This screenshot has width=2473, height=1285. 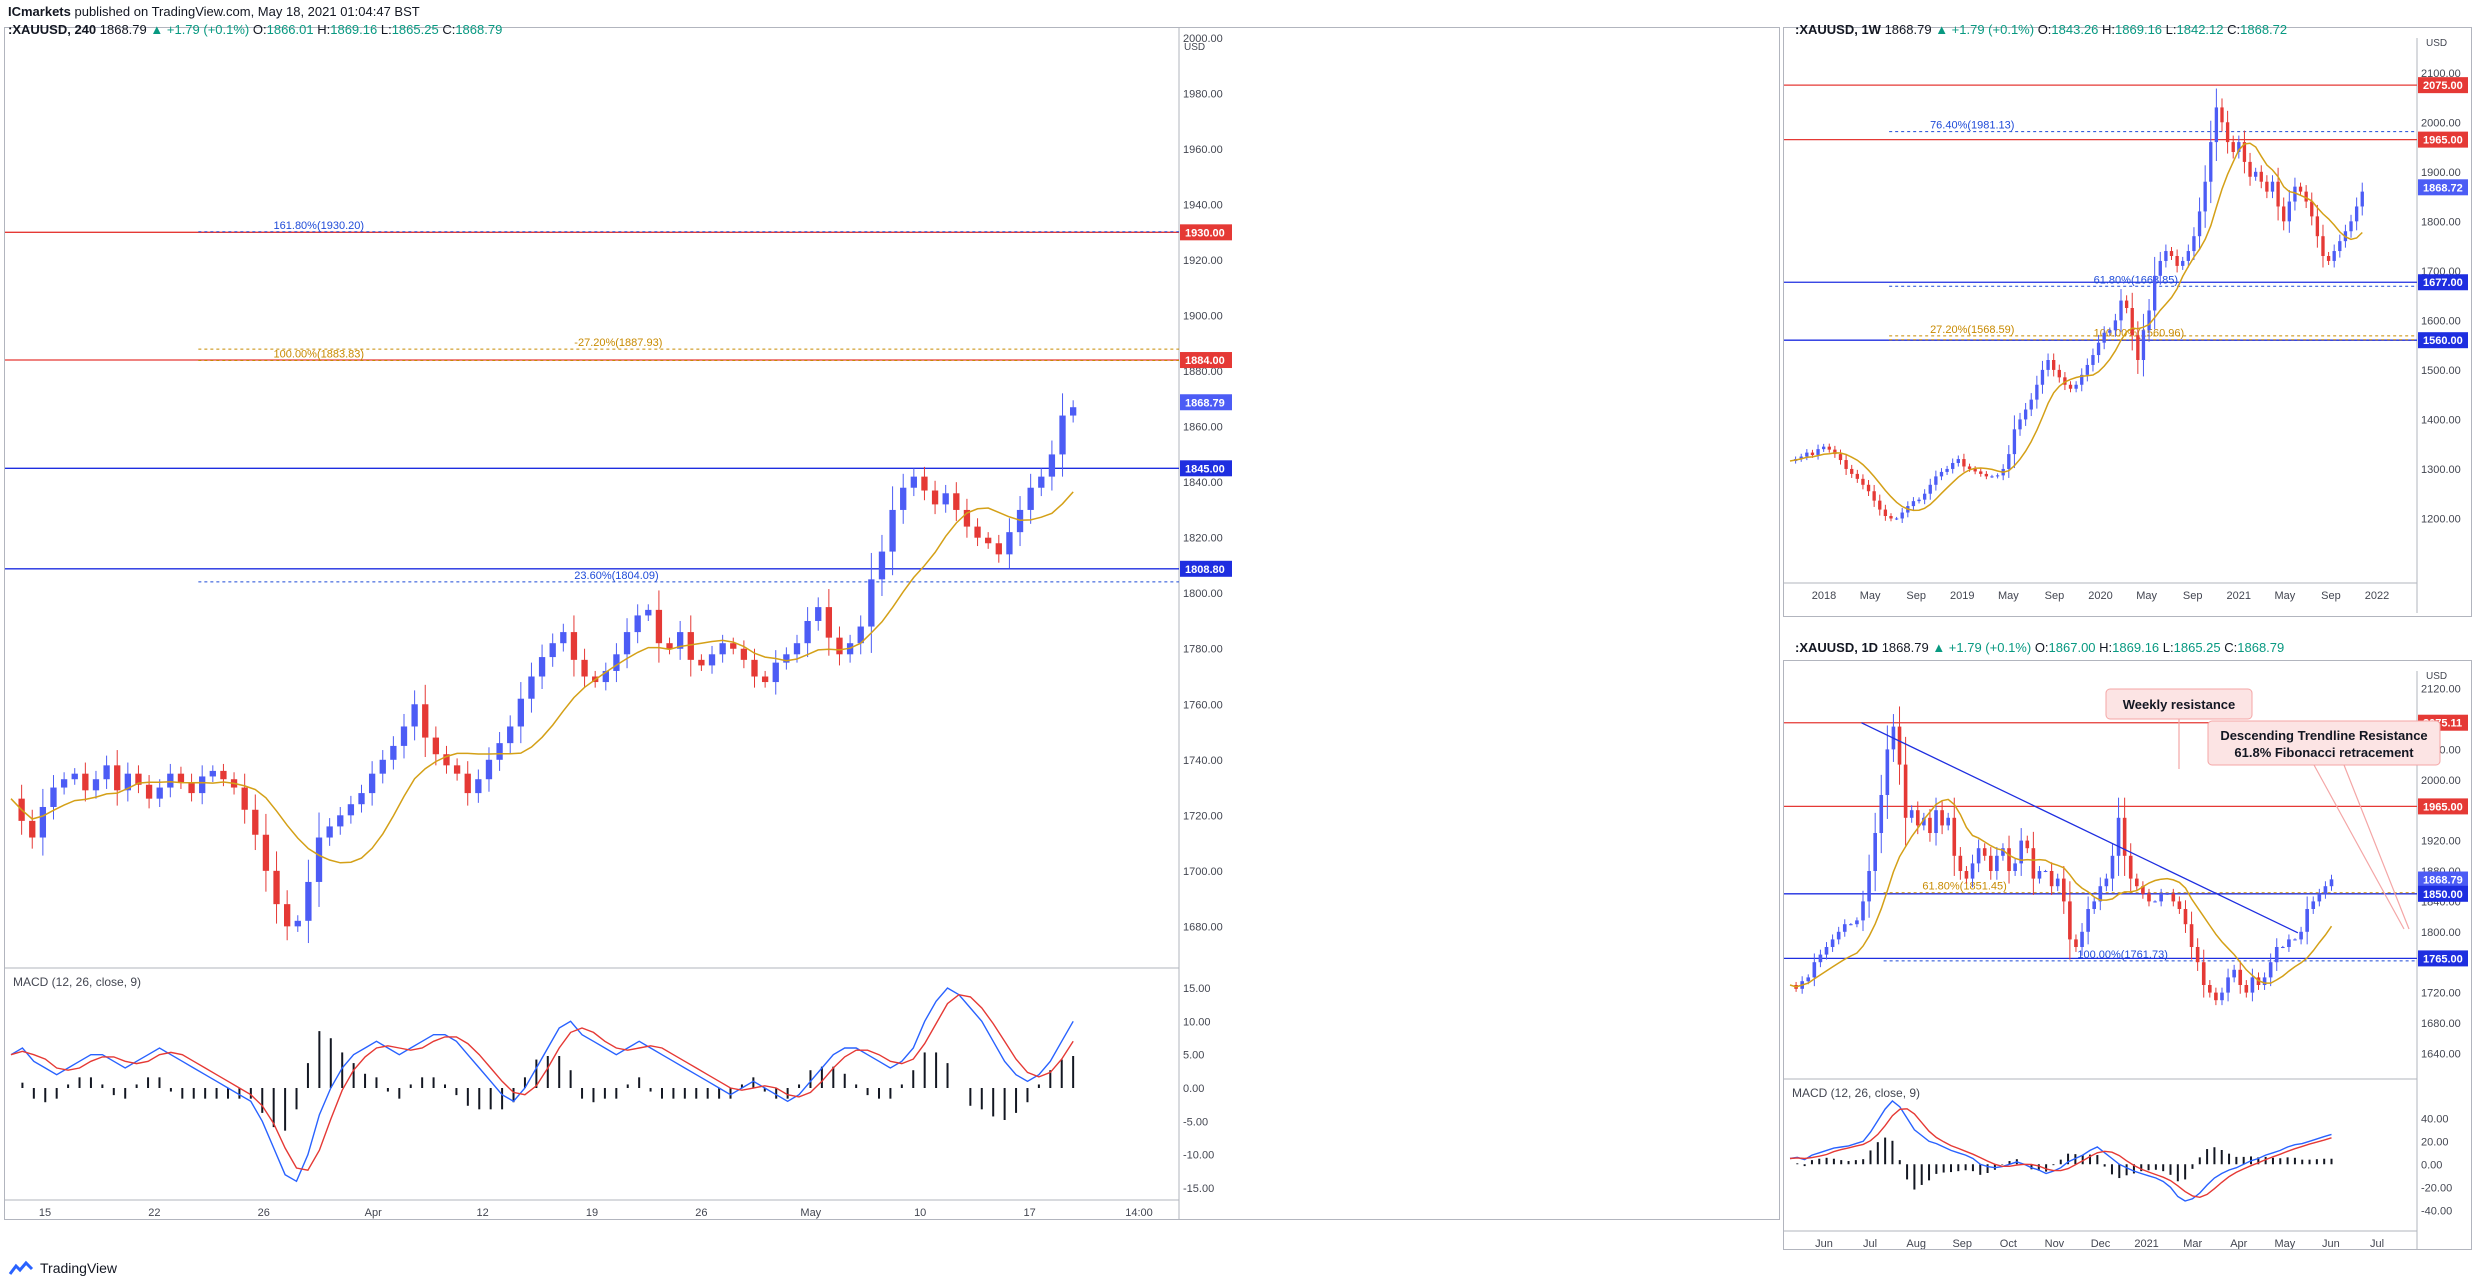 I want to click on x-tick-label: 10, so click(x=920, y=1213).